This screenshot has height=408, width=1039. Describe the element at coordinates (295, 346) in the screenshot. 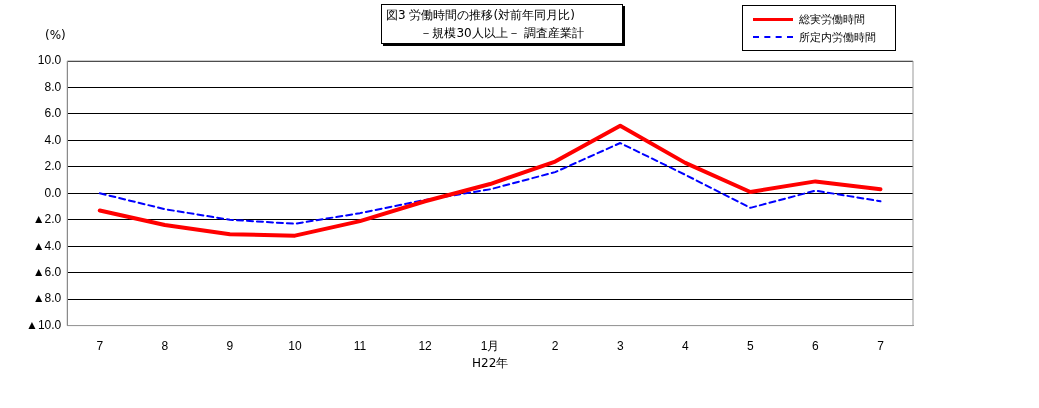

I see `x-tick-label: 10` at that location.